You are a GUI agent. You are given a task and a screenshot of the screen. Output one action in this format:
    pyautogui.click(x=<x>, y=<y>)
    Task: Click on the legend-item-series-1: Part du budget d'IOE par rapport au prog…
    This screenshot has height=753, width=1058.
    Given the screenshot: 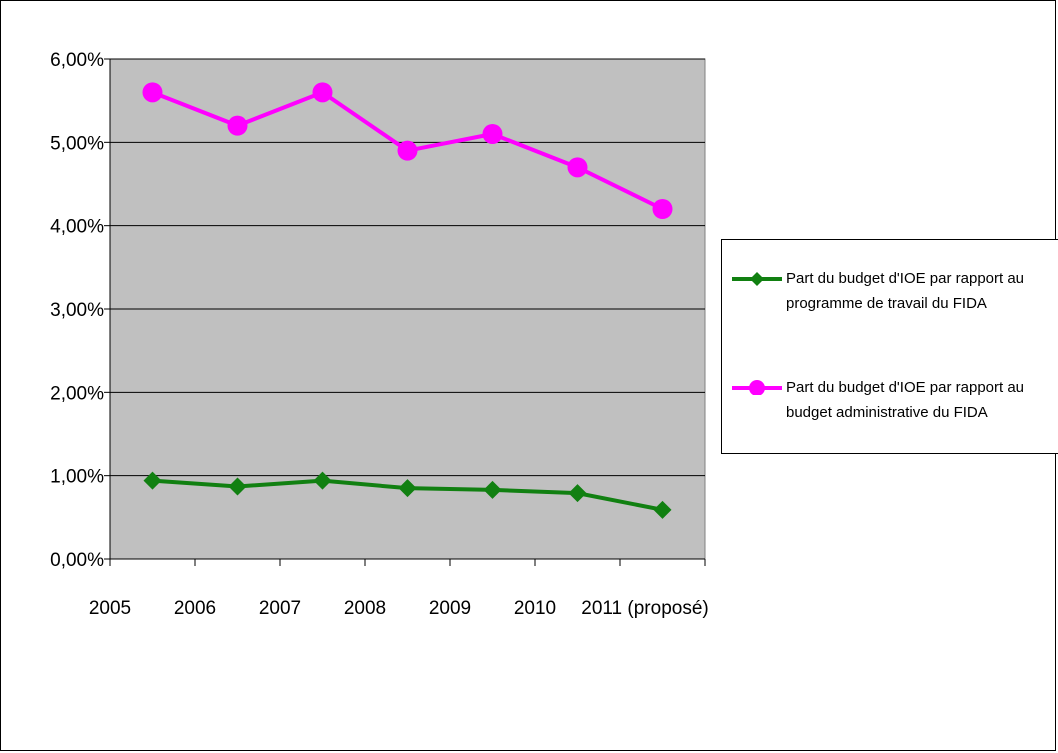 What is the action you would take?
    pyautogui.click(x=895, y=291)
    